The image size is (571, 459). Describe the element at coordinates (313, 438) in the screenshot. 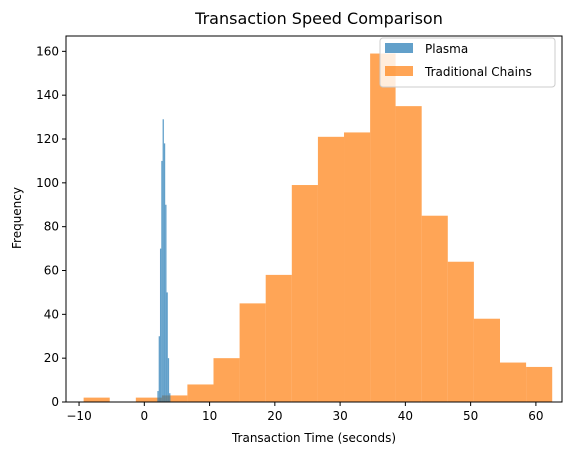

I see `x-axis-label: Transaction Time (seconds)` at that location.